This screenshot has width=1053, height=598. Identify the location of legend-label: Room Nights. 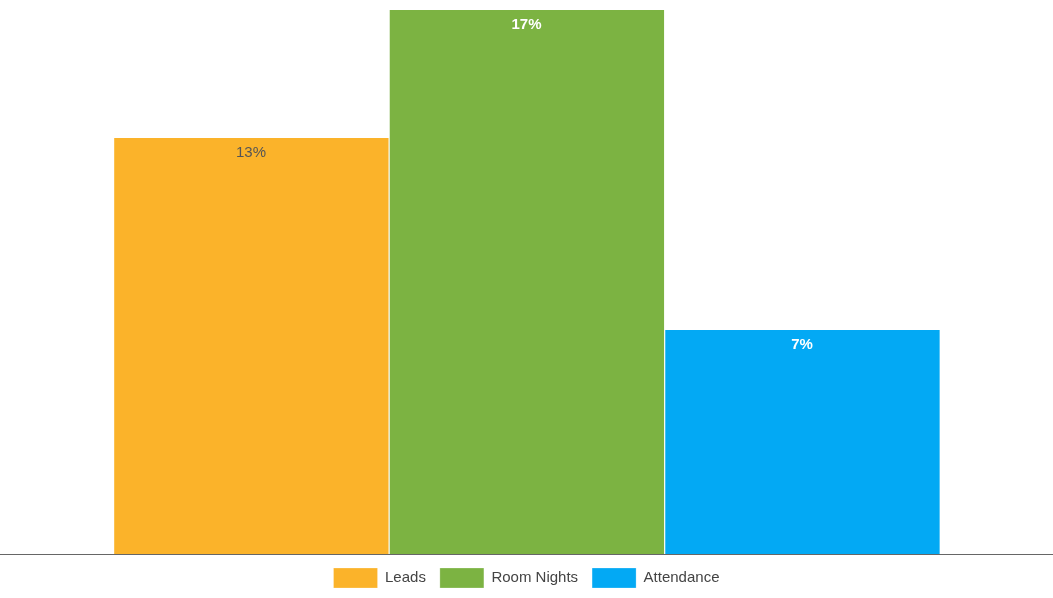
(535, 577).